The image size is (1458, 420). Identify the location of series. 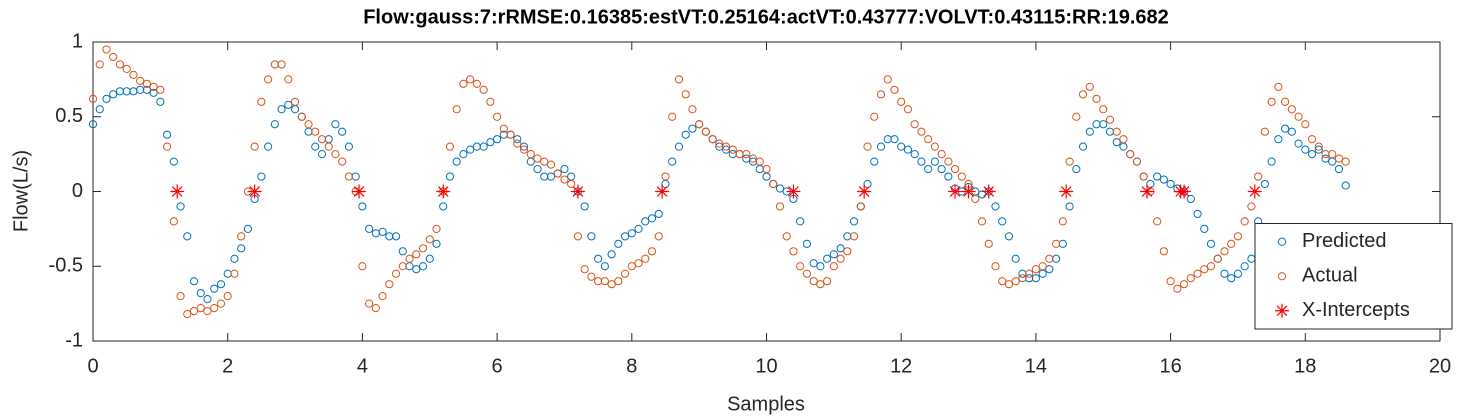
(716, 191).